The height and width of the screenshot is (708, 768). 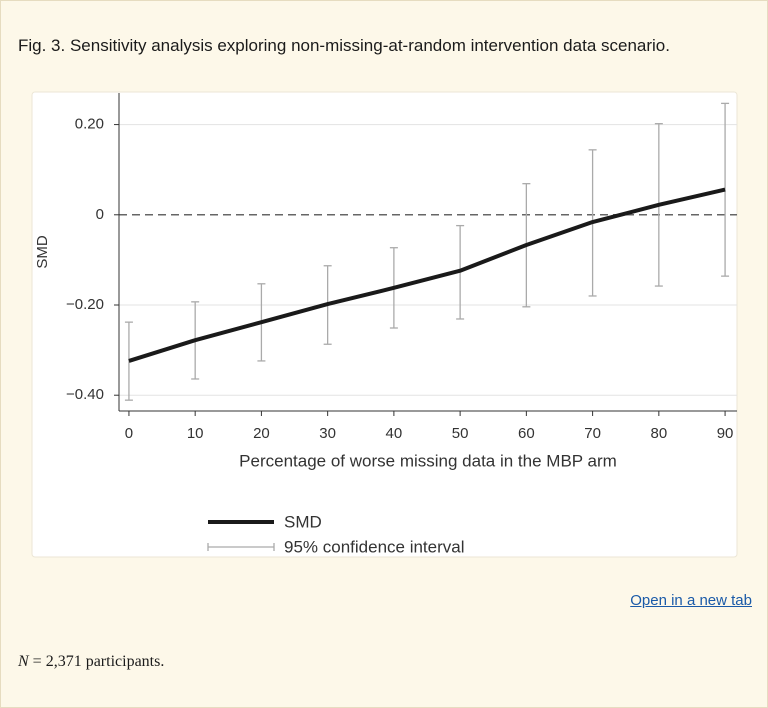 I want to click on x-tick-label: 70, so click(x=592, y=433).